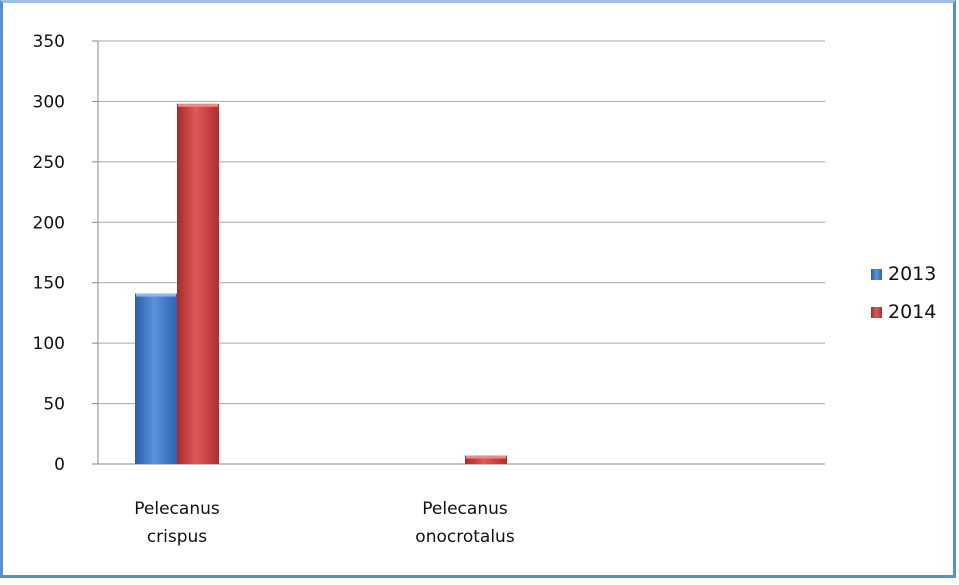 Image resolution: width=959 pixels, height=585 pixels. I want to click on x-axis-tick-labels: Pelecanus crispus Pelecanus onocrotalus, so click(324, 523).